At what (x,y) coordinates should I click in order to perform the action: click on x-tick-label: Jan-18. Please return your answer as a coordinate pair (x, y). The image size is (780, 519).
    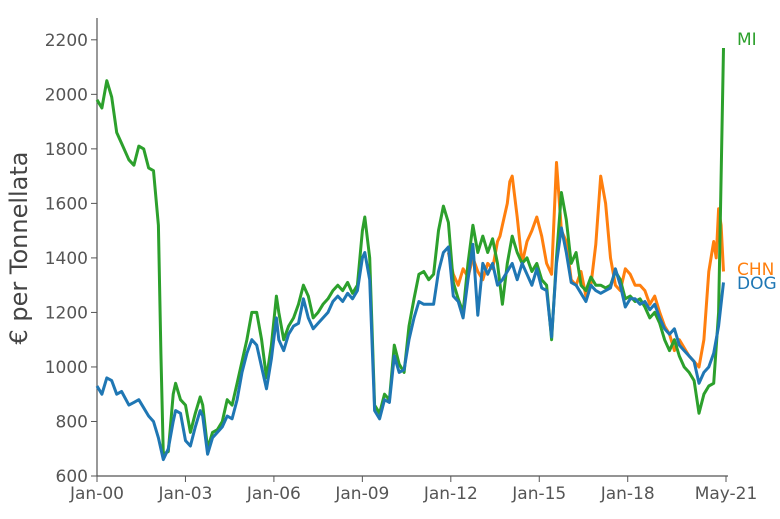
    Looking at the image, I should click on (627, 494).